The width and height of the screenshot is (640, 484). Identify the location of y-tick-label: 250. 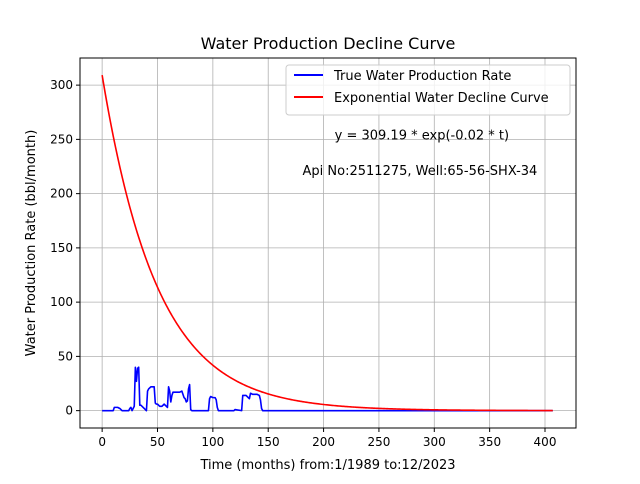
(61, 139).